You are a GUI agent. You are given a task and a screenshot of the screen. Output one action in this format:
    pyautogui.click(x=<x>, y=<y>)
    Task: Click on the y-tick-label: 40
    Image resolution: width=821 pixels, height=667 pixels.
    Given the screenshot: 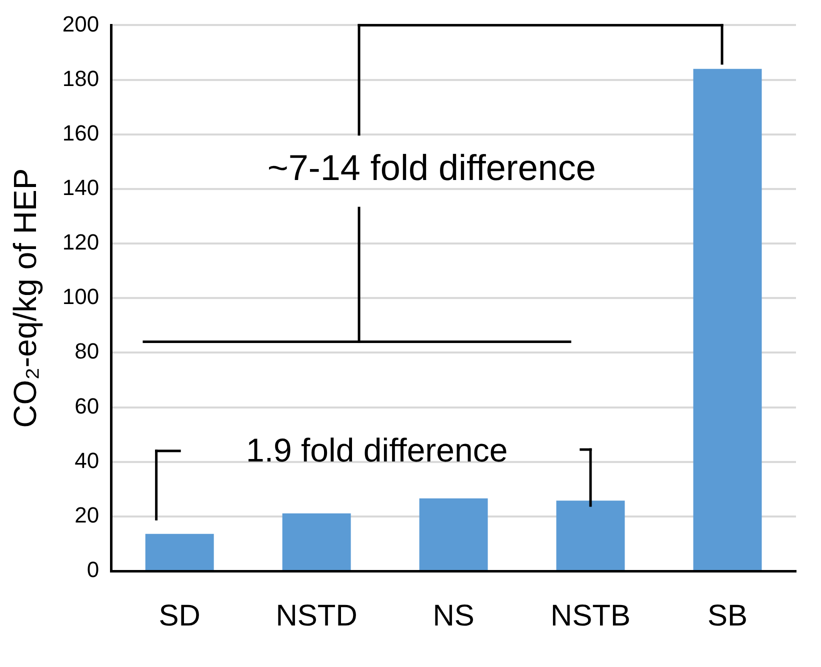 What is the action you would take?
    pyautogui.click(x=87, y=460)
    